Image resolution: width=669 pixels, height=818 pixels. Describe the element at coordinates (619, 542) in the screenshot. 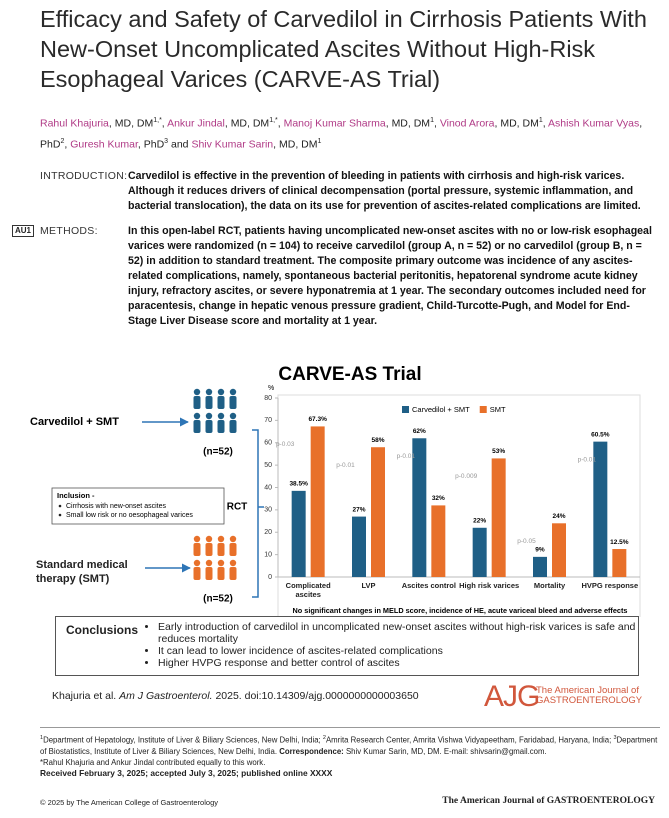

I see `value-label: 12.5%` at that location.